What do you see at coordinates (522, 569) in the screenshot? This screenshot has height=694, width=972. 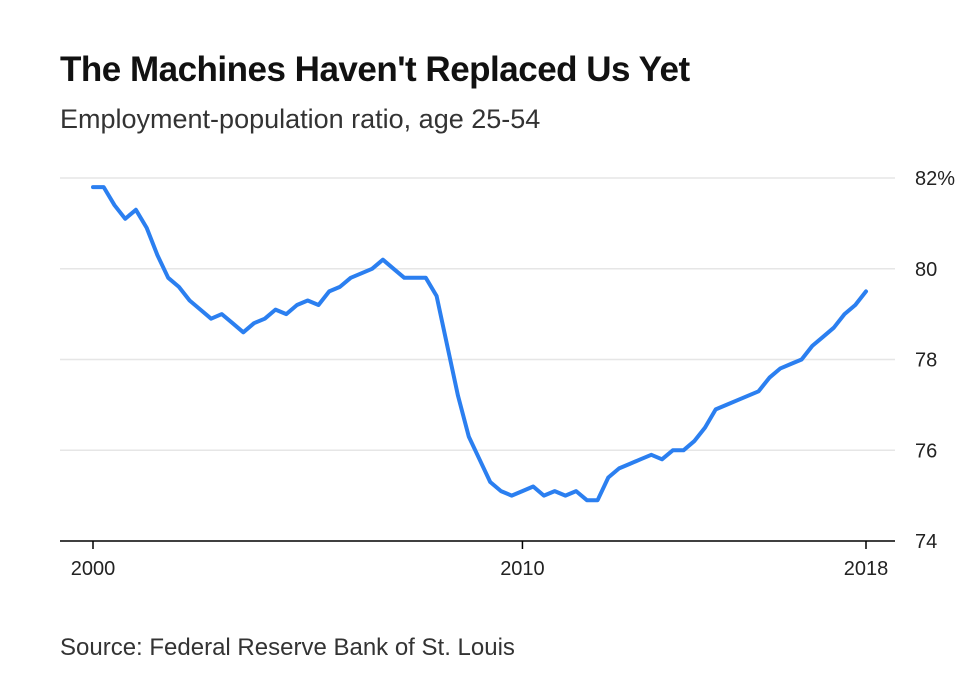 I see `x-tick-label-2010: 2010` at bounding box center [522, 569].